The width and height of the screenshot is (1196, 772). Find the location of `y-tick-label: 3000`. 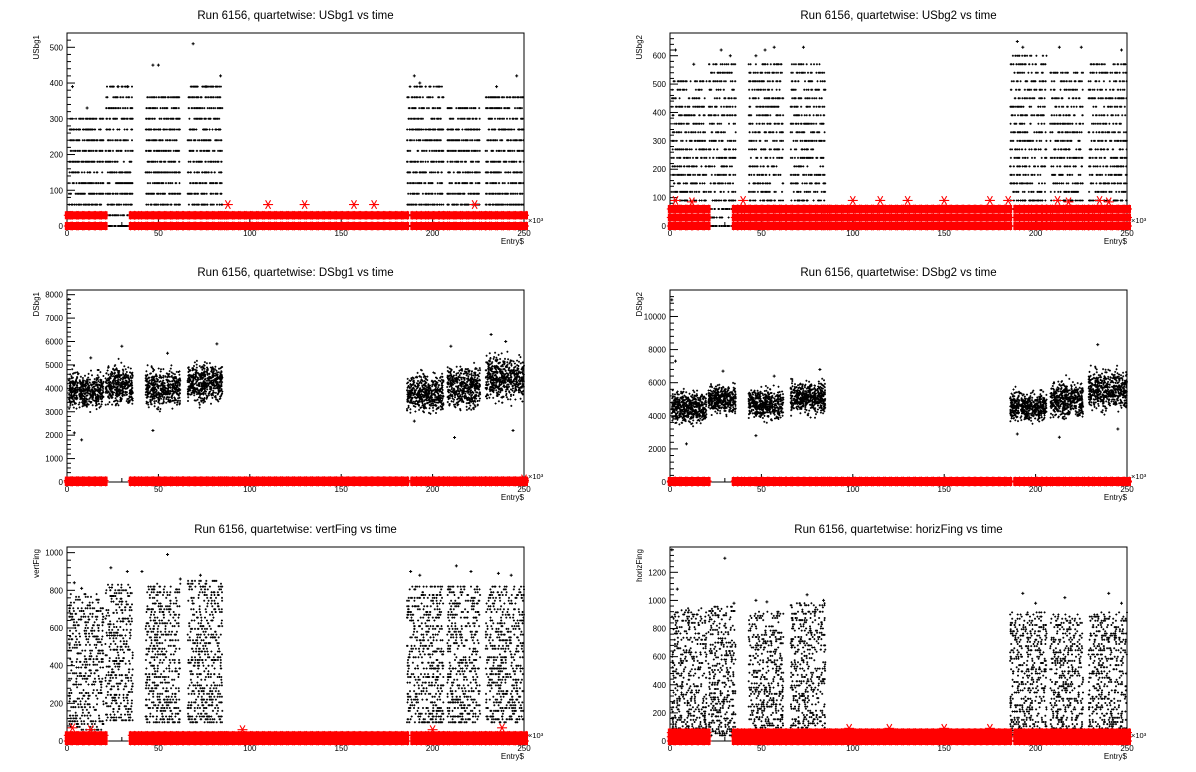

y-tick-label: 3000 is located at coordinates (54, 412).